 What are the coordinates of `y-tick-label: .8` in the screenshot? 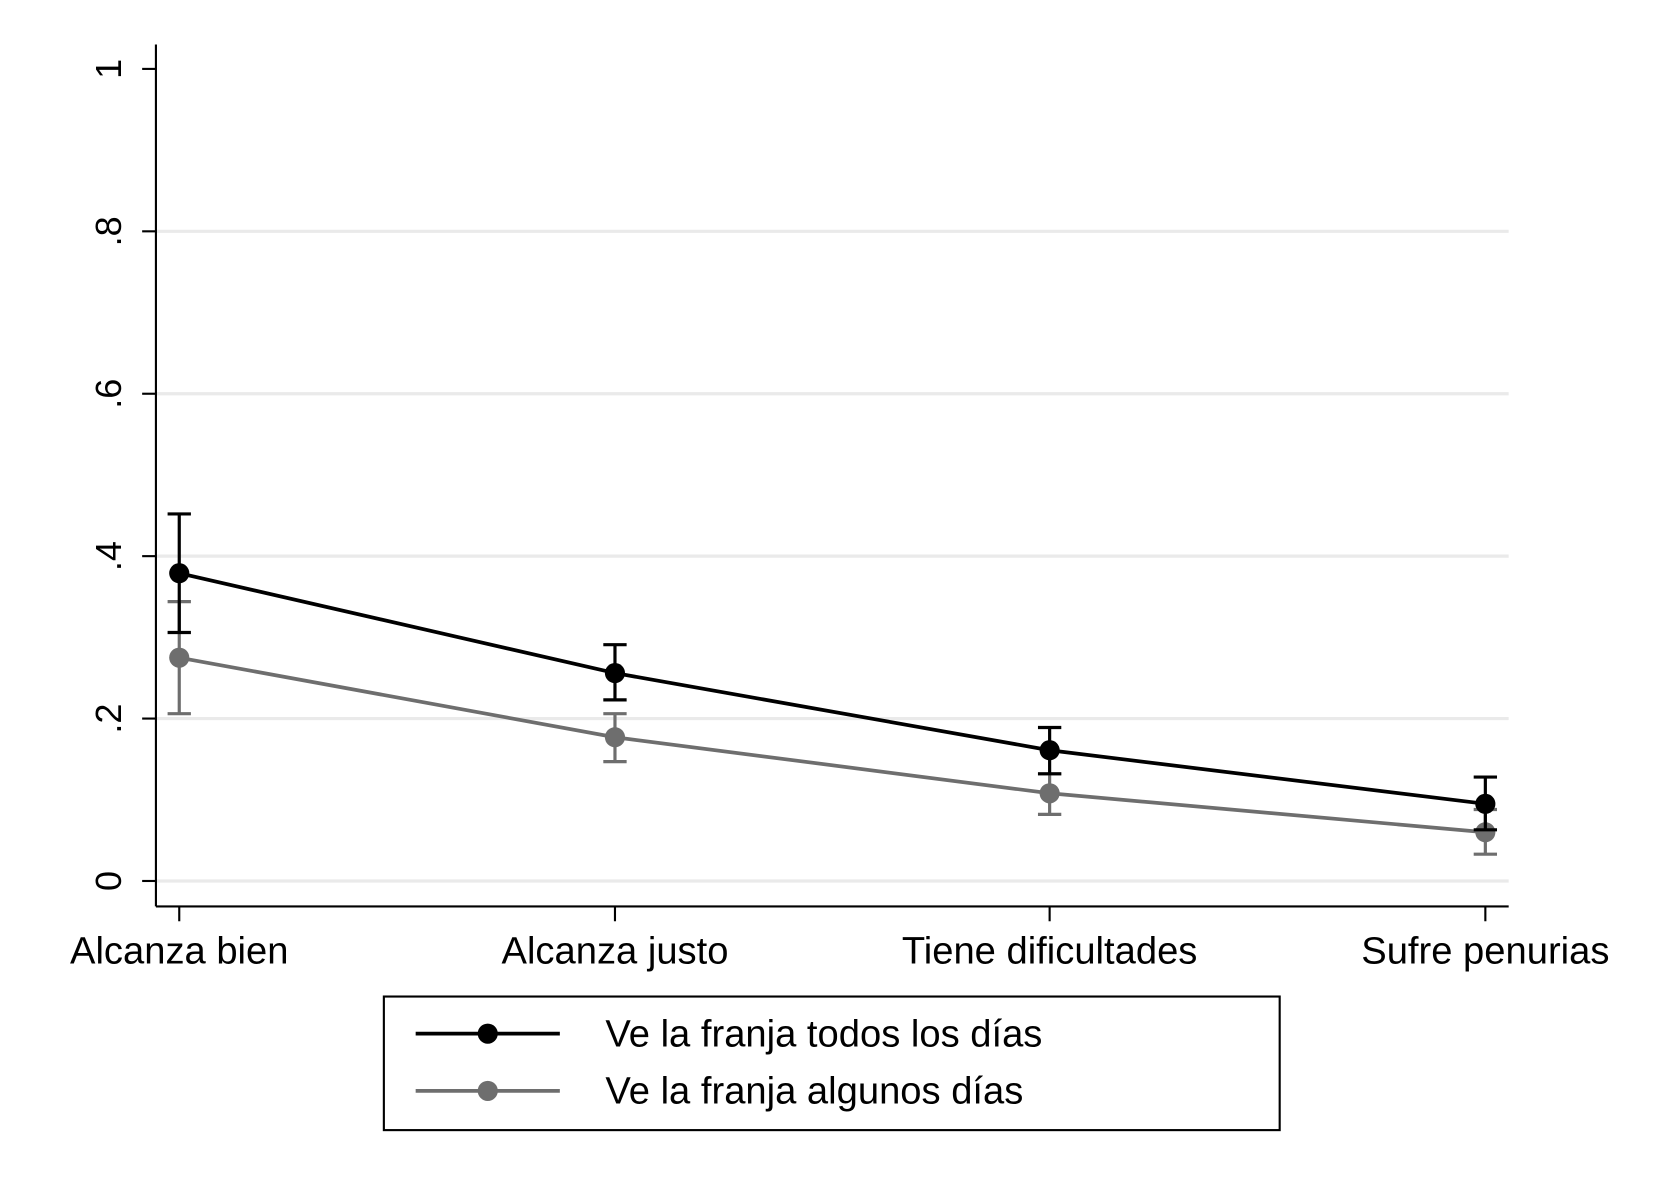 It's located at (108, 231).